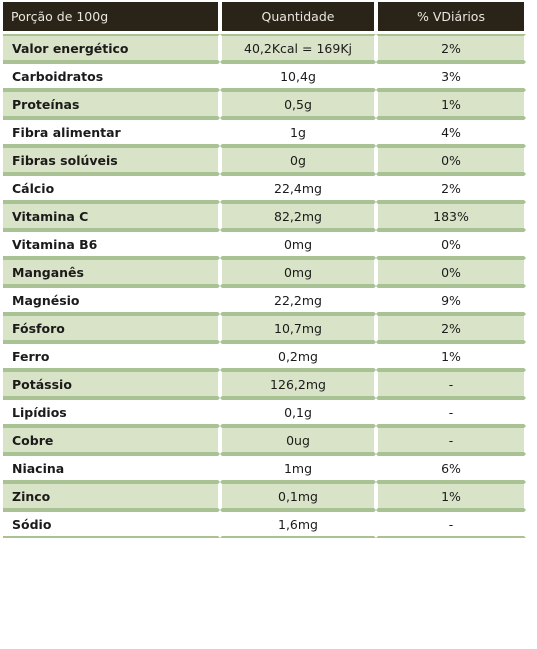 This screenshot has width=537, height=649. What do you see at coordinates (111, 104) in the screenshot?
I see `nutrient-name: Proteínas` at bounding box center [111, 104].